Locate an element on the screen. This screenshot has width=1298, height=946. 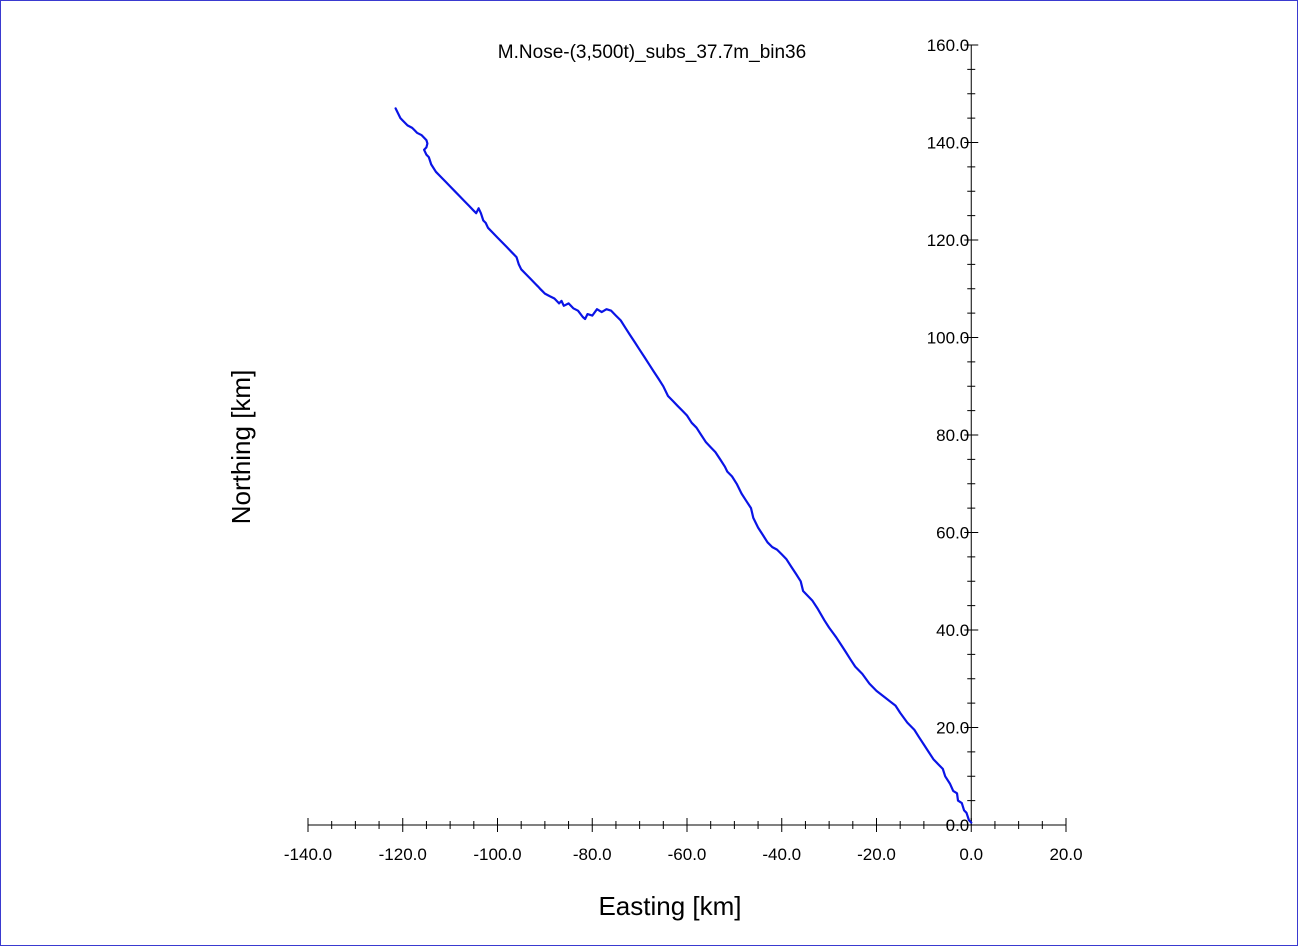
x-tick-label: -80.0 is located at coordinates (592, 854).